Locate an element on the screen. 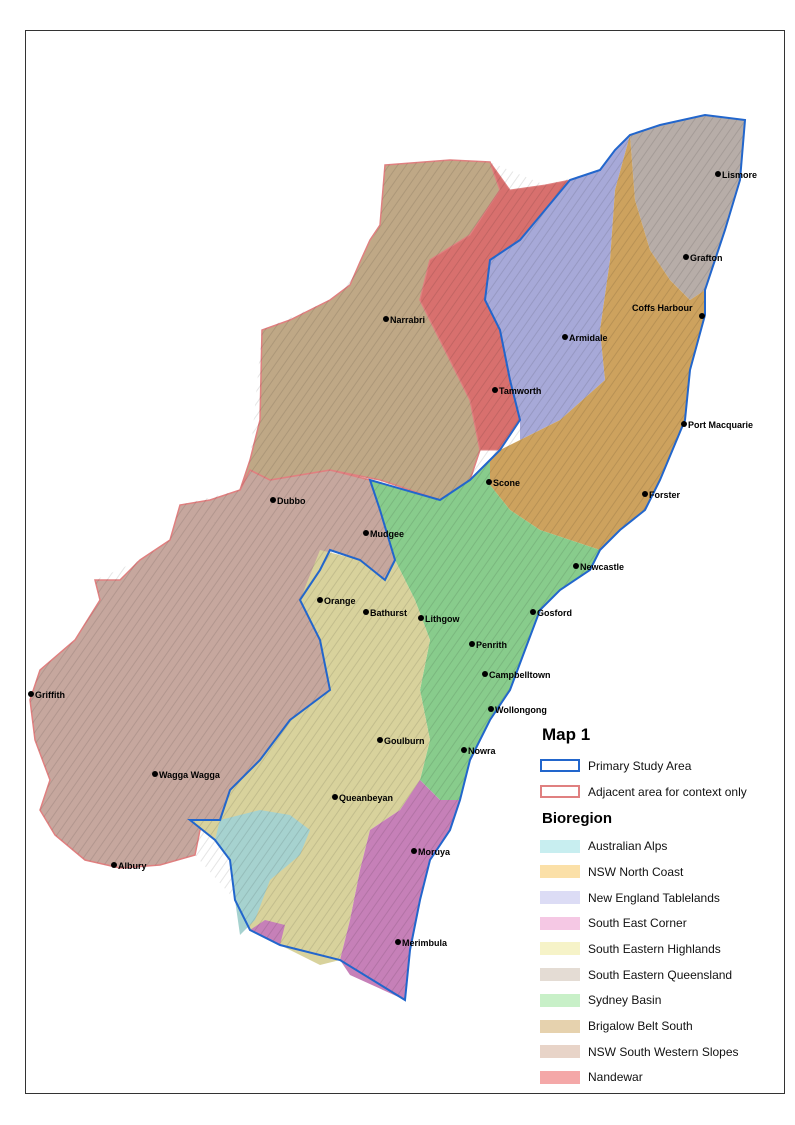  legend-label: South Eastern Queensland is located at coordinates (660, 974).